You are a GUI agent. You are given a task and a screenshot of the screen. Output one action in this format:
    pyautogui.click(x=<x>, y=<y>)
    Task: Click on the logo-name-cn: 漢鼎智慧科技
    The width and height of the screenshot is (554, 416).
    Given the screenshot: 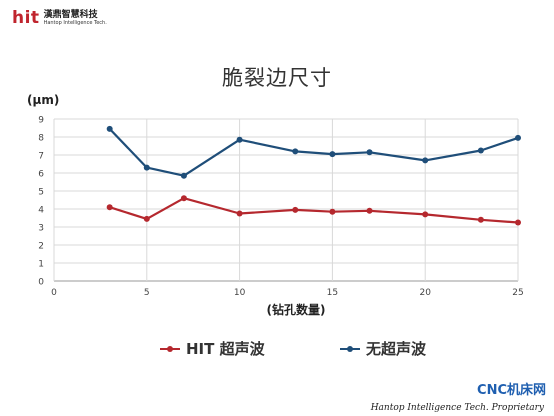 What is the action you would take?
    pyautogui.click(x=70, y=14)
    